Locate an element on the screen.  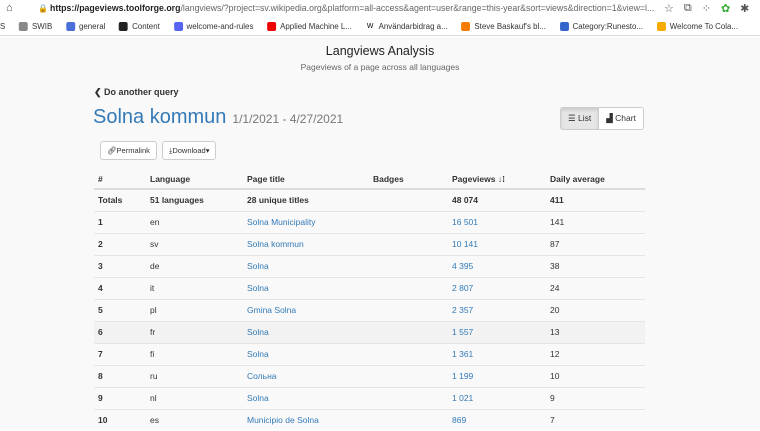
row-pageviews: 1 199 is located at coordinates (463, 376).